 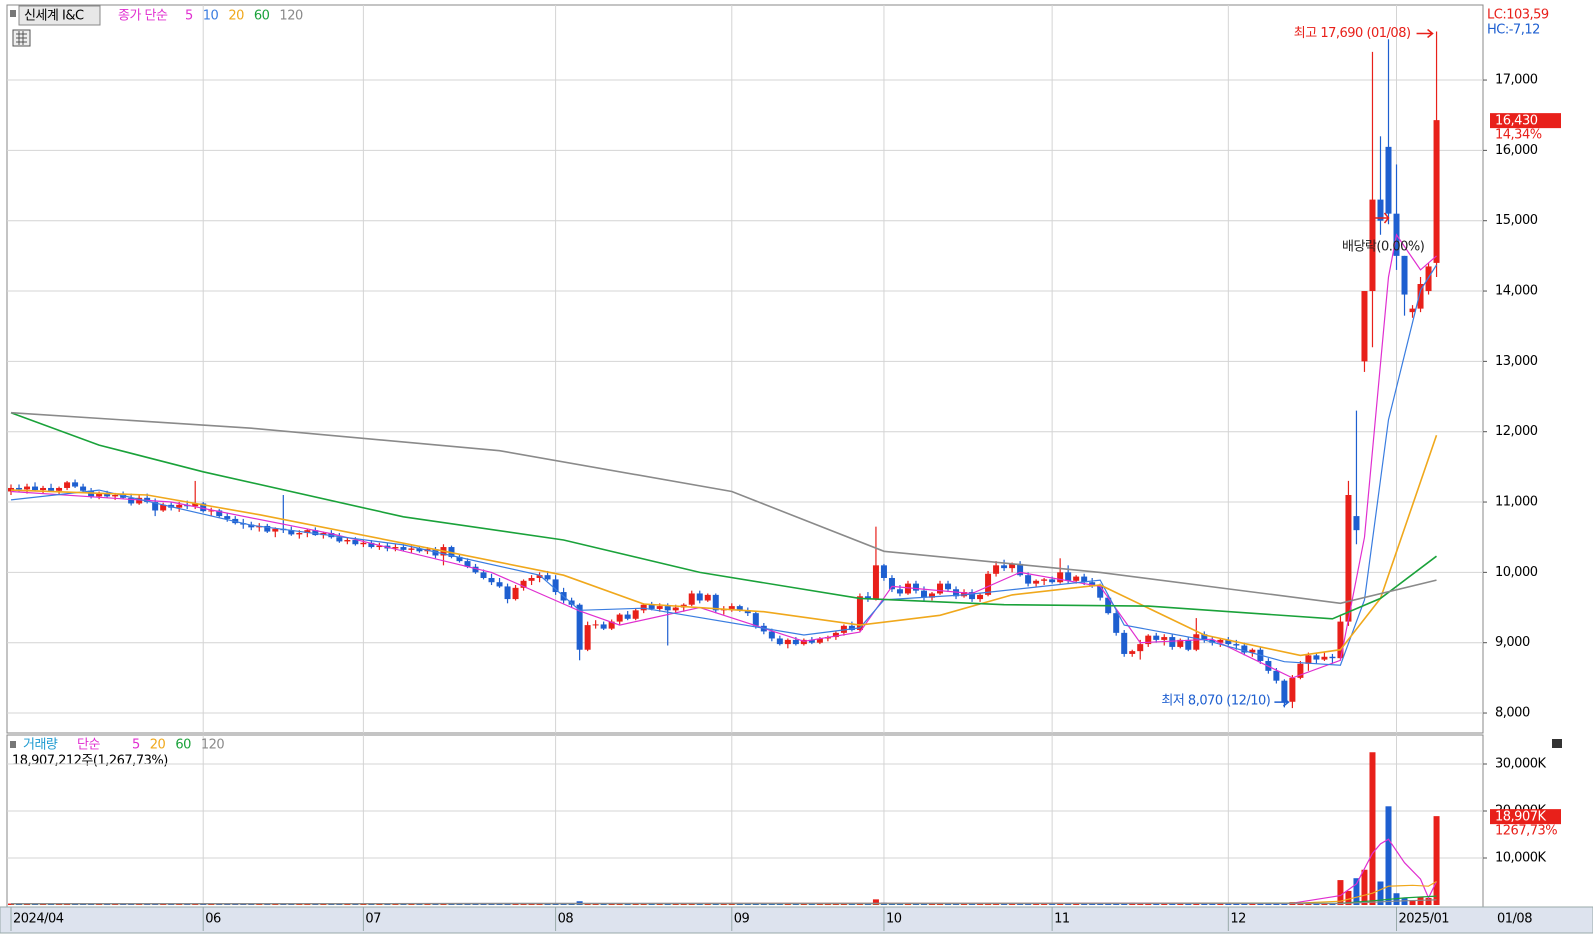 What do you see at coordinates (1520, 763) in the screenshot?
I see `y-tick-label: 30,000K` at bounding box center [1520, 763].